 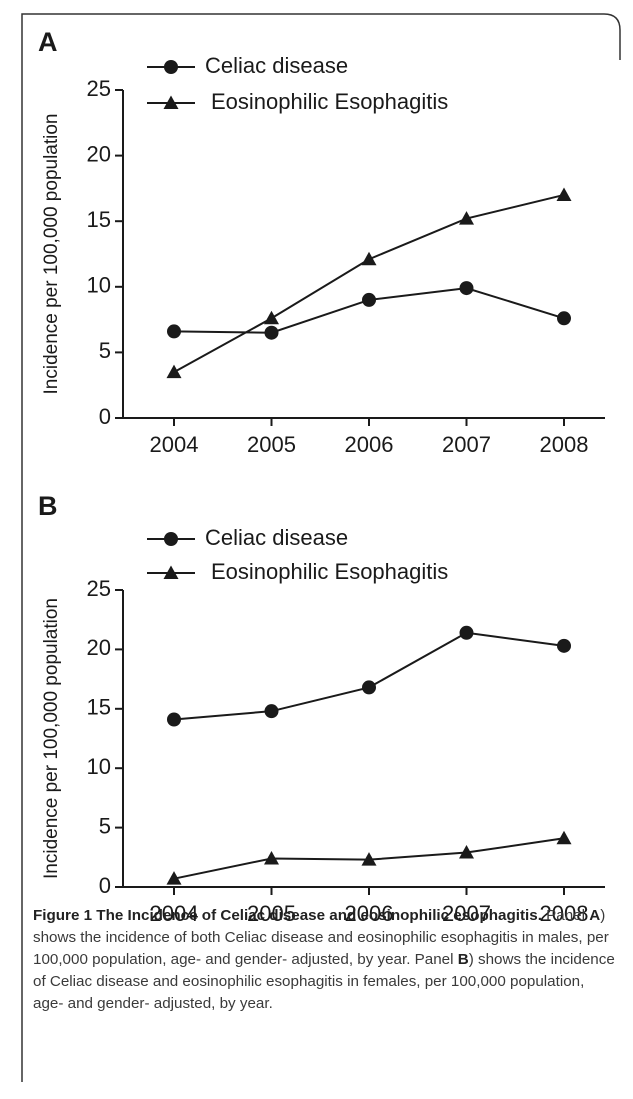 I want to click on caption-text: Panel, so click(x=566, y=915).